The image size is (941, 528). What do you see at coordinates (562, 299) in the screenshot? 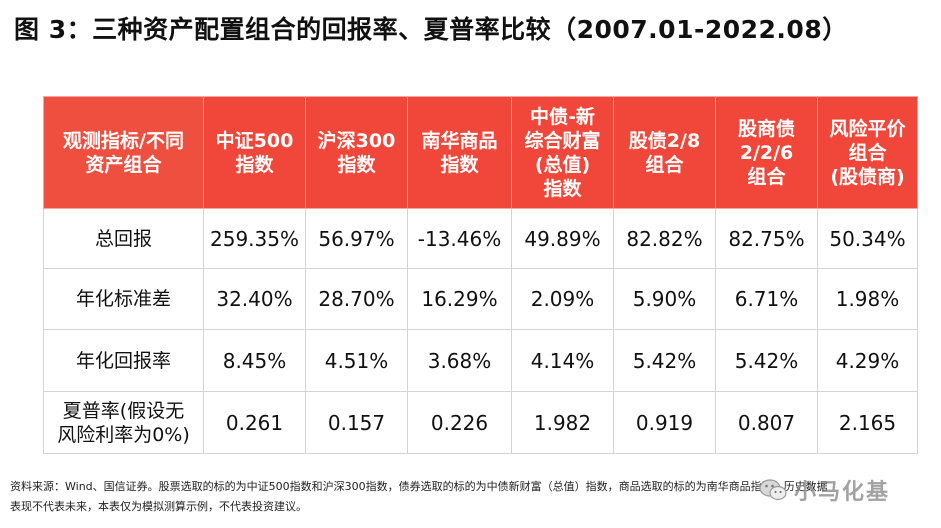
I see `table-cell: 2.09%` at bounding box center [562, 299].